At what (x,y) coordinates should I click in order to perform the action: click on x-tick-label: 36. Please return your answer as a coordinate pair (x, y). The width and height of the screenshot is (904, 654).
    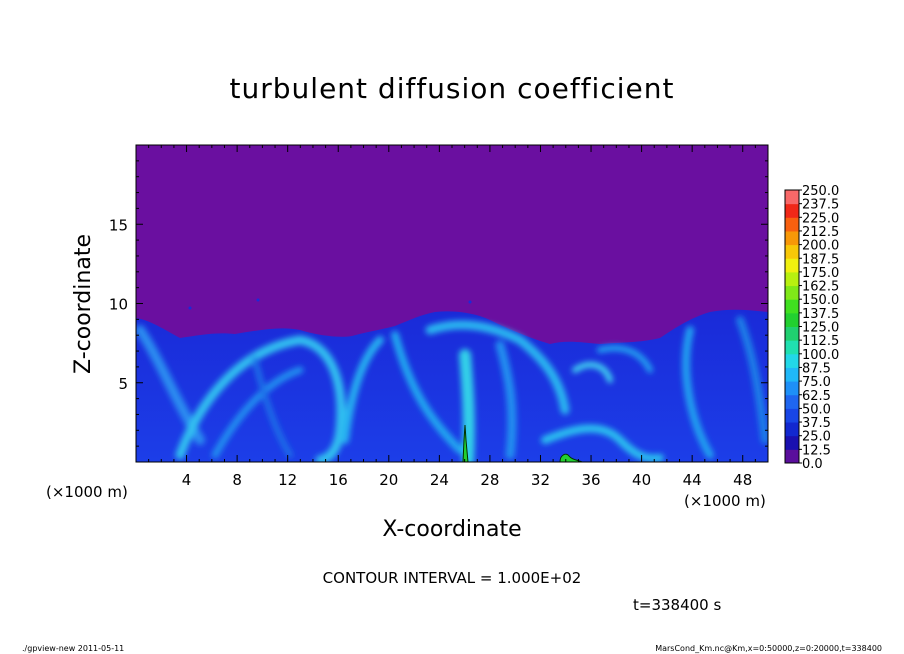
    Looking at the image, I should click on (590, 480).